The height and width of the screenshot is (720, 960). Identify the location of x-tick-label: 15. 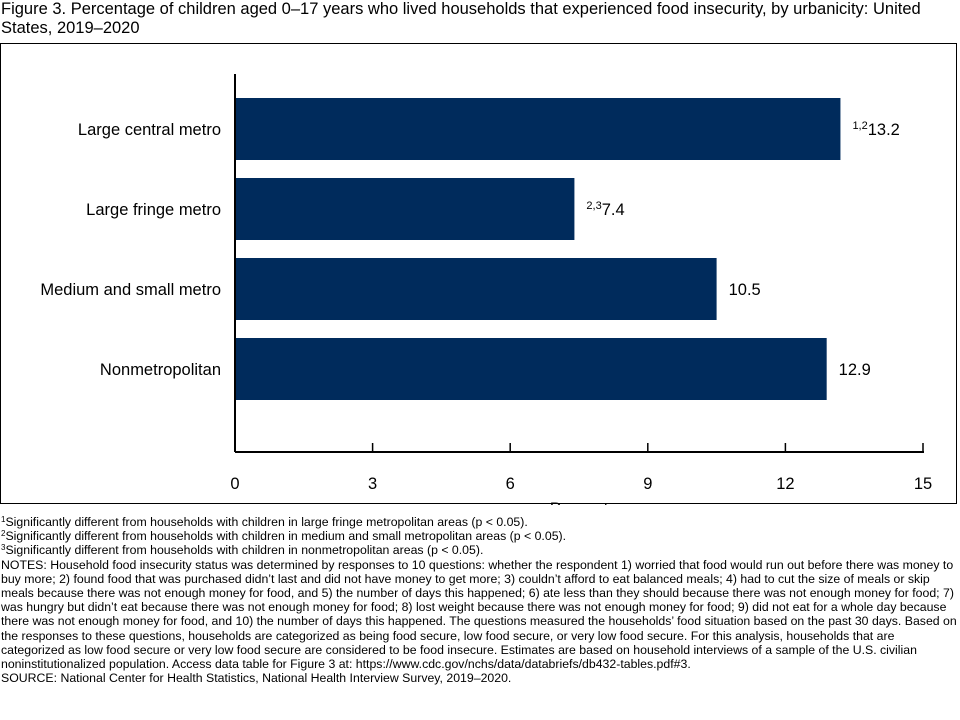
(923, 484).